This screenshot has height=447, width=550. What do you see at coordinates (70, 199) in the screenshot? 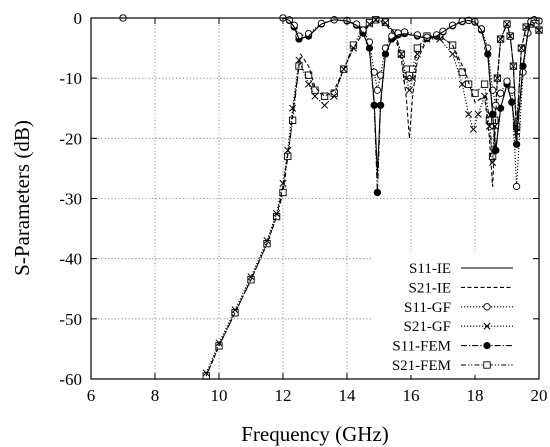
I see `y-tick-label: -30` at bounding box center [70, 199].